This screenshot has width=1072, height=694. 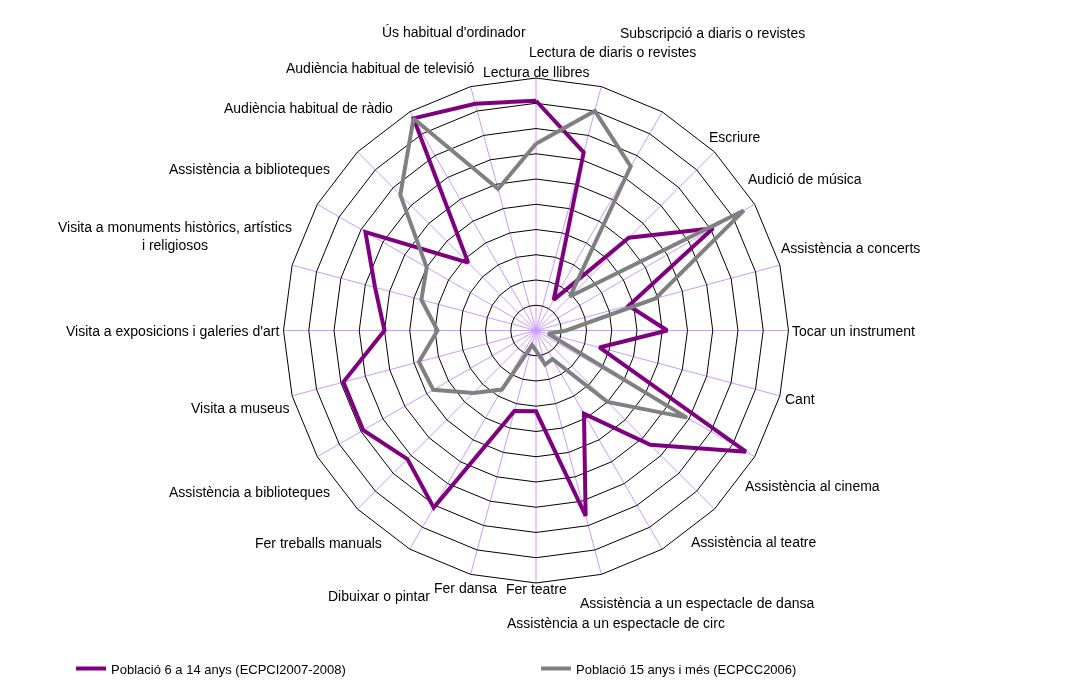 I want to click on spoke-label: Lectura de diaris o revistes, so click(x=613, y=52).